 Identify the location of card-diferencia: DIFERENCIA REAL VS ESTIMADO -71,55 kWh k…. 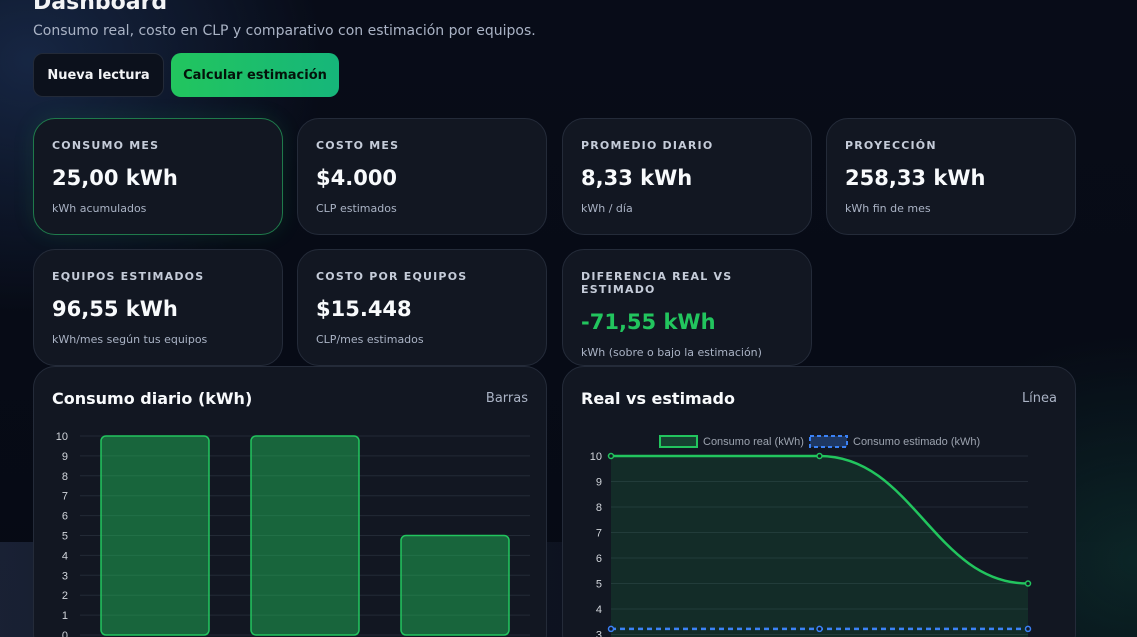
(687, 307).